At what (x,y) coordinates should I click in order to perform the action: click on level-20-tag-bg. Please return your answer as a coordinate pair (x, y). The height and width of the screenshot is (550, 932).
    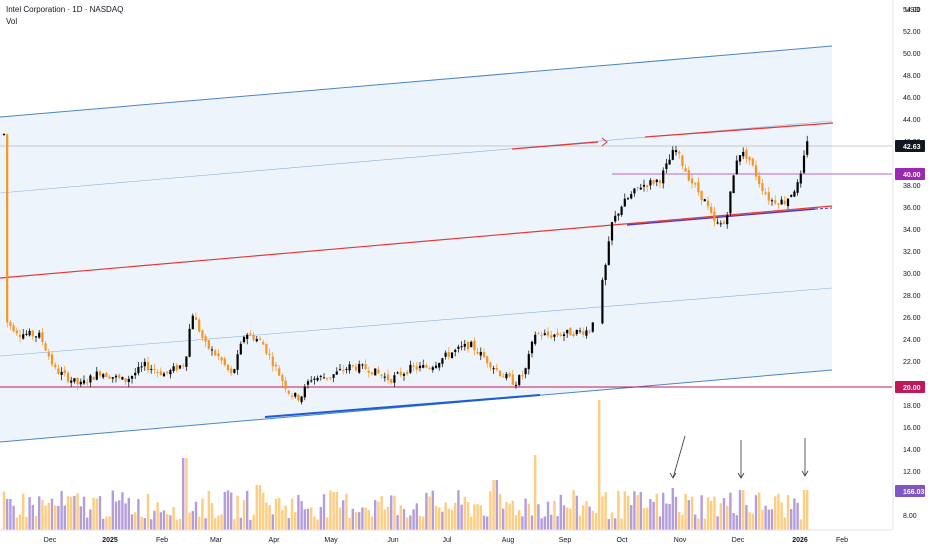
    Looking at the image, I should click on (910, 387).